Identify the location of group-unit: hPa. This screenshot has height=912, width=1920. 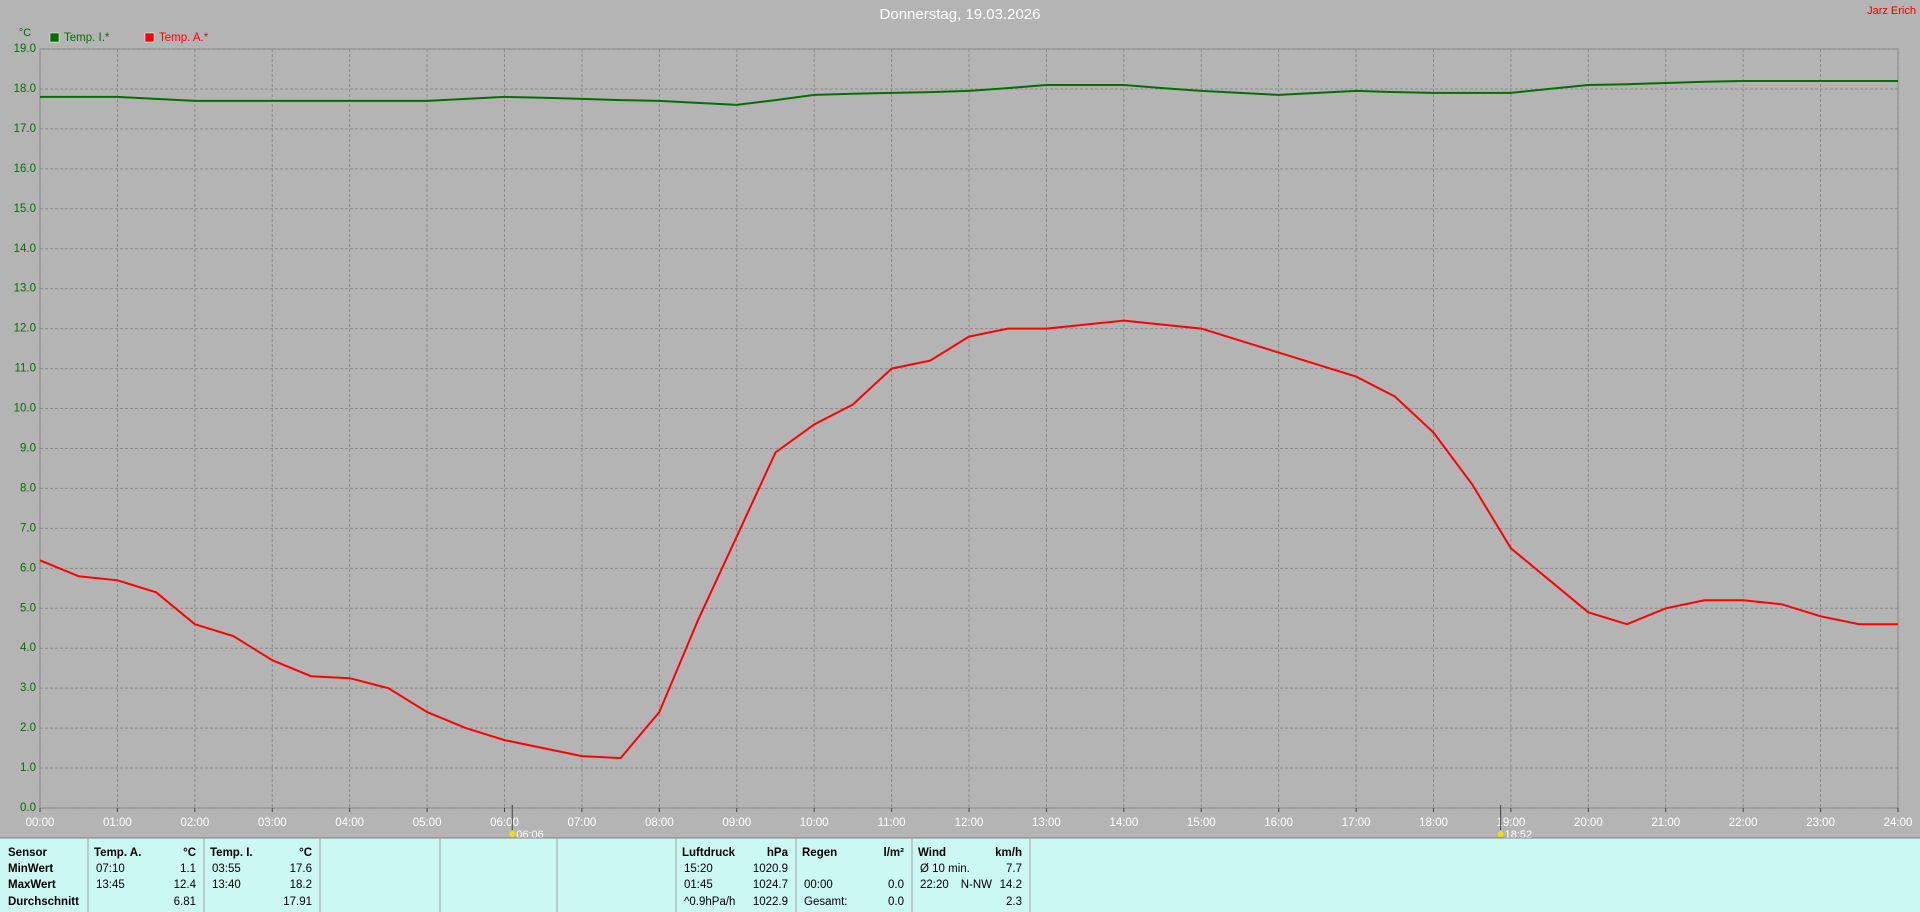
(778, 853).